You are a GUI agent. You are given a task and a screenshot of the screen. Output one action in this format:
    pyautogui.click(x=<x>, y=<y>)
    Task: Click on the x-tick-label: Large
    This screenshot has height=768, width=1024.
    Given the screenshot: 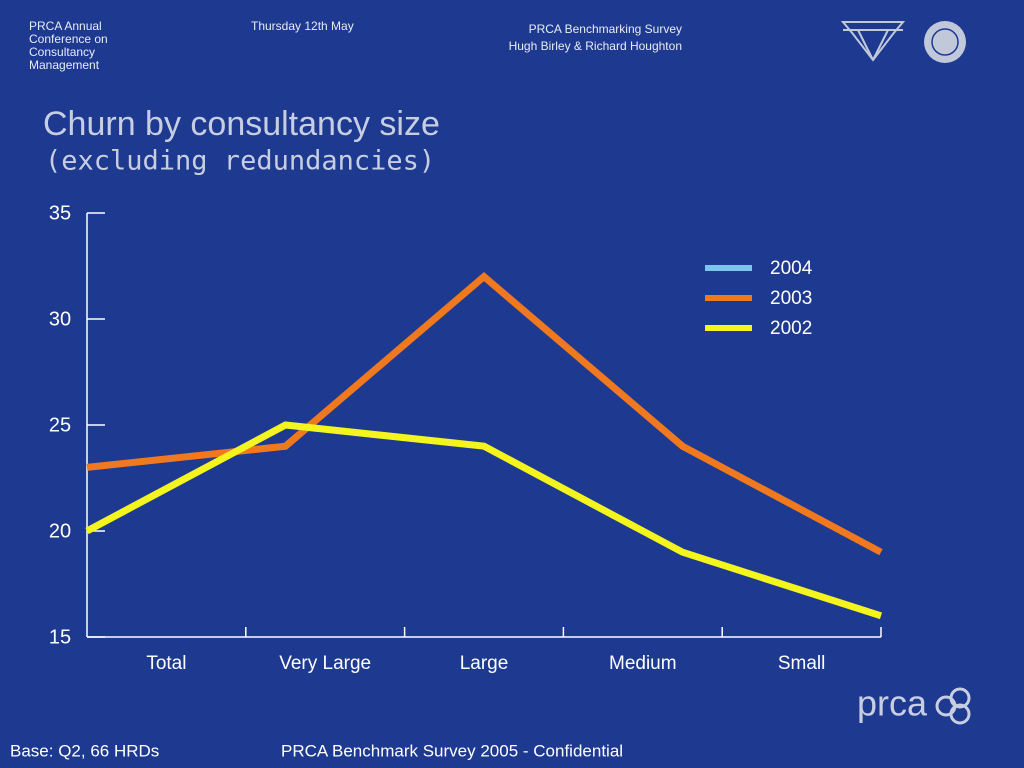 What is the action you would take?
    pyautogui.click(x=484, y=663)
    